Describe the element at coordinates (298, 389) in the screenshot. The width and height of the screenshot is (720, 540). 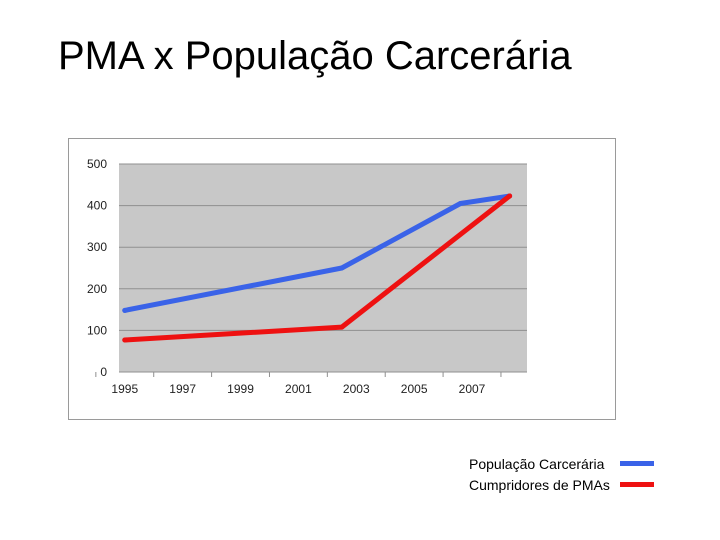
I see `x-tick-label: 2001` at that location.